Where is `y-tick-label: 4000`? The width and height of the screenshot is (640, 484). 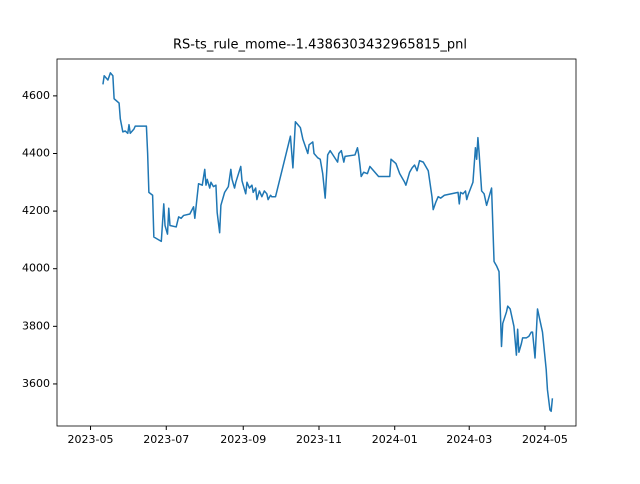
y-tick-label: 4000 is located at coordinates (36, 268).